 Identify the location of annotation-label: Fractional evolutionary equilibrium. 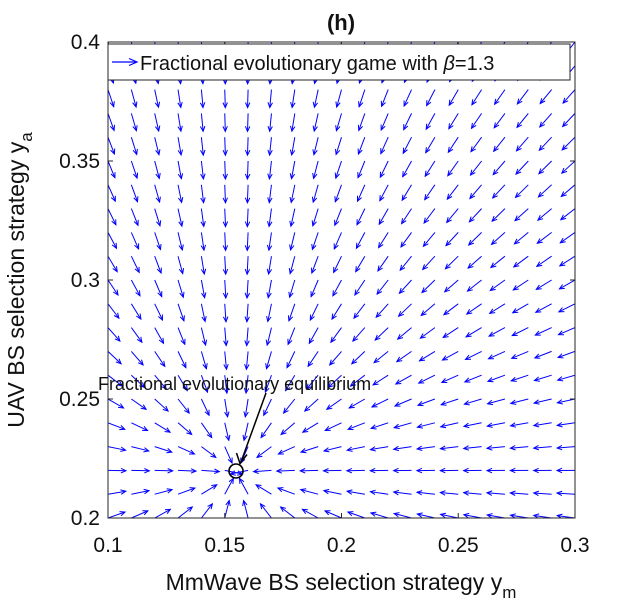
(234, 384).